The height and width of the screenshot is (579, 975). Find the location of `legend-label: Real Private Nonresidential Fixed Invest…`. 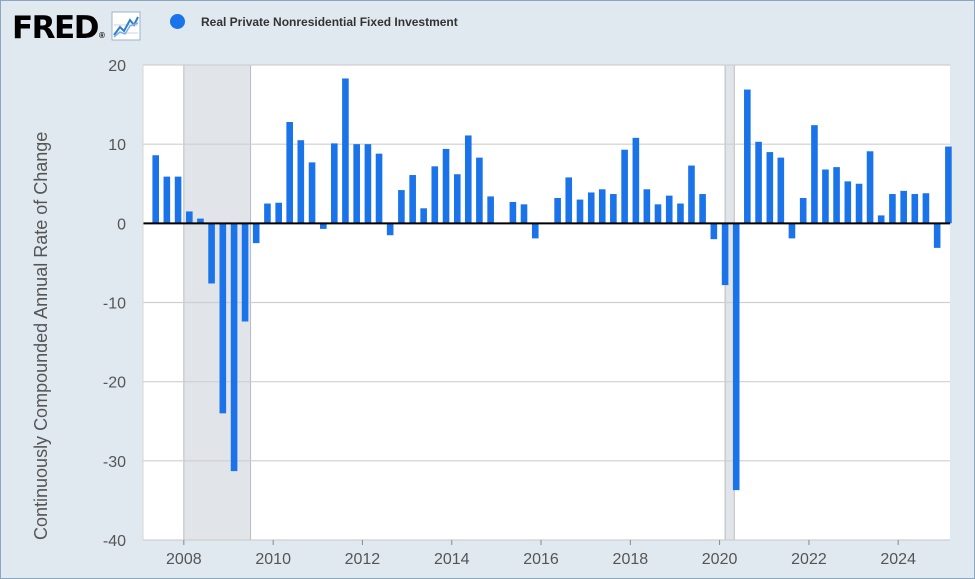

legend-label: Real Private Nonresidential Fixed Invest… is located at coordinates (329, 21).